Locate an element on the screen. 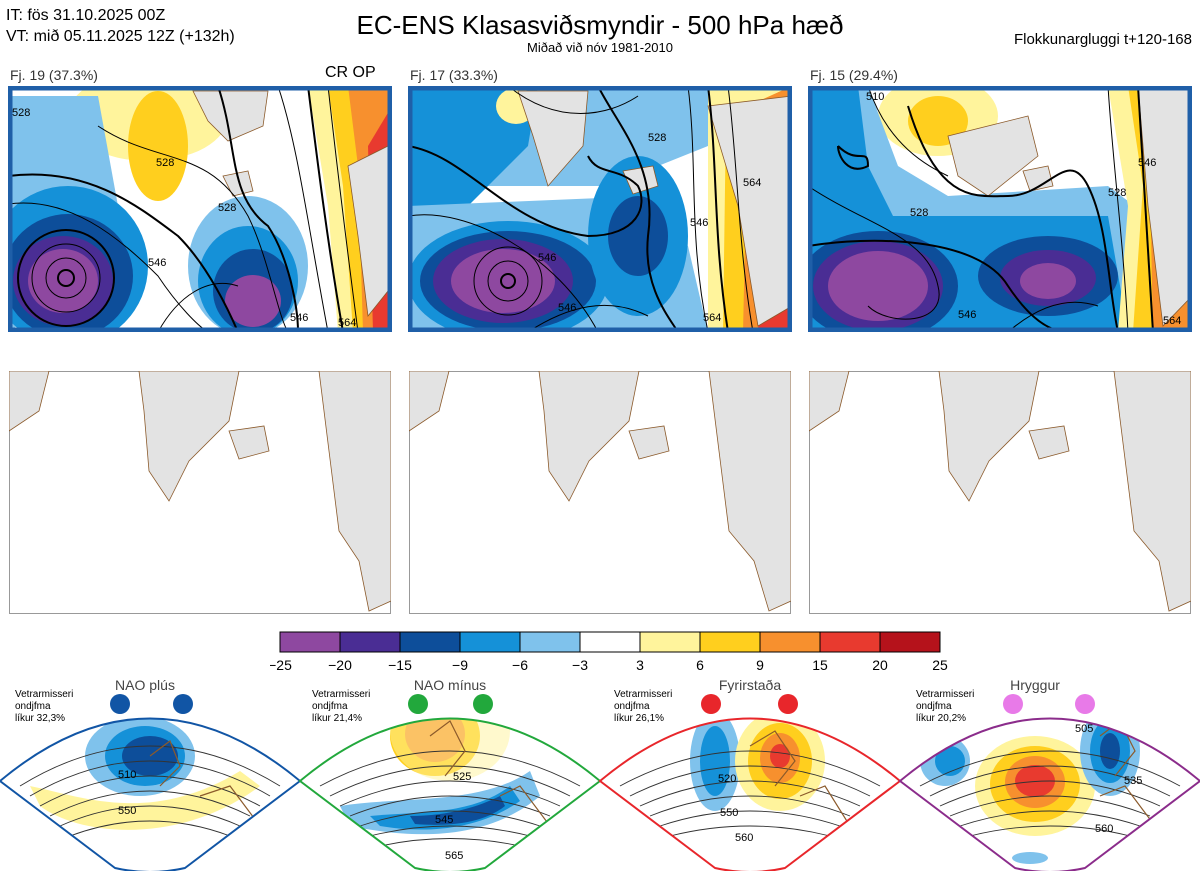 Image resolution: width=1200 pixels, height=871 pixels. regime-2-note: Vetrarmisseri ondjfma líkur 21,4% is located at coordinates (341, 706).